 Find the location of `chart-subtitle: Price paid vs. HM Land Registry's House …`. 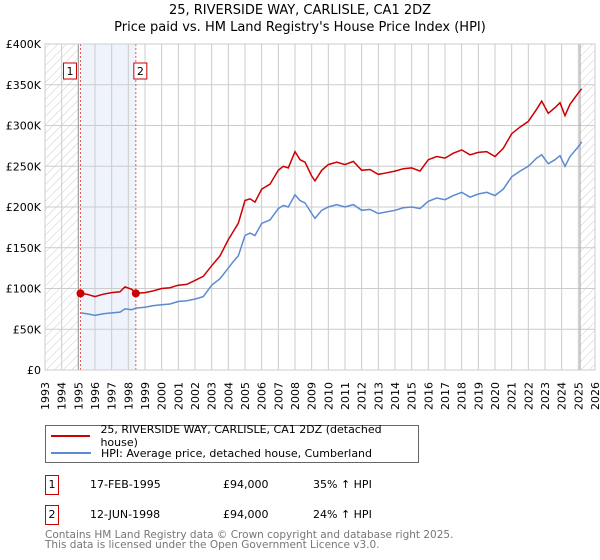

chart-subtitle: Price paid vs. HM Land Registry's House … is located at coordinates (300, 27).